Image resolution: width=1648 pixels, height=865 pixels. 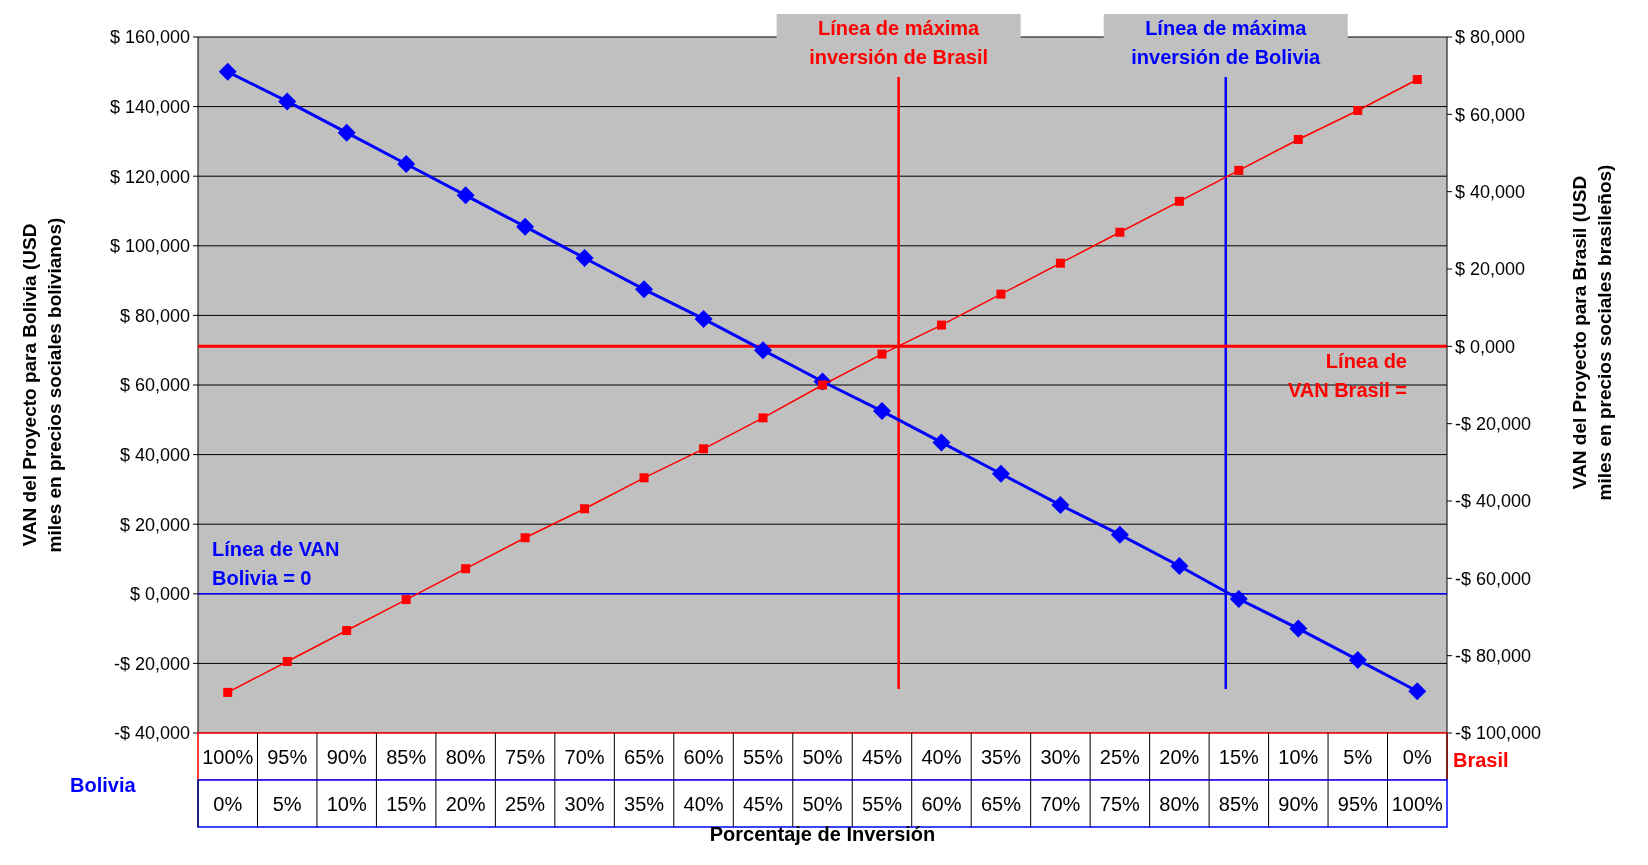 What do you see at coordinates (1358, 803) in the screenshot?
I see `x-tick-label: 95%` at bounding box center [1358, 803].